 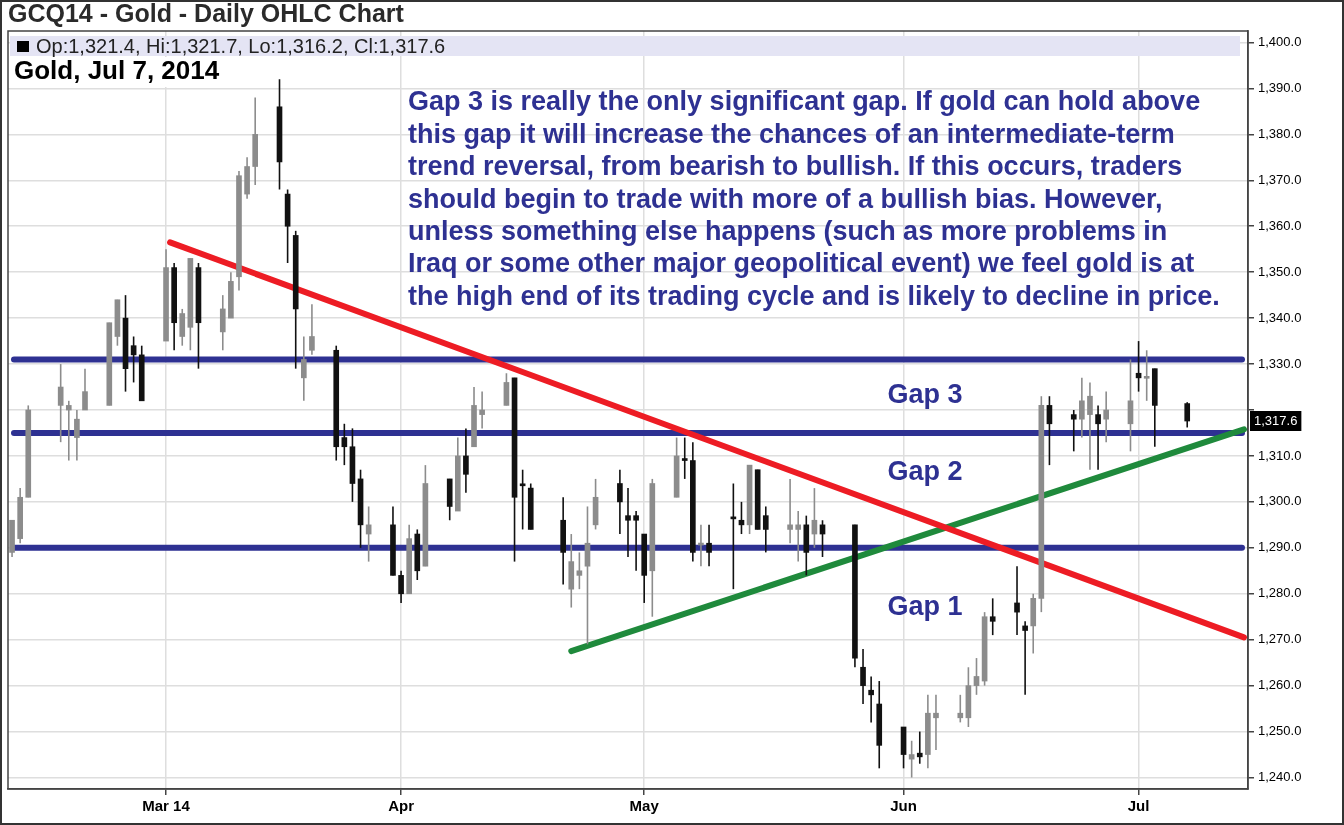 What do you see at coordinates (401, 806) in the screenshot?
I see `x-tick-label: Apr` at bounding box center [401, 806].